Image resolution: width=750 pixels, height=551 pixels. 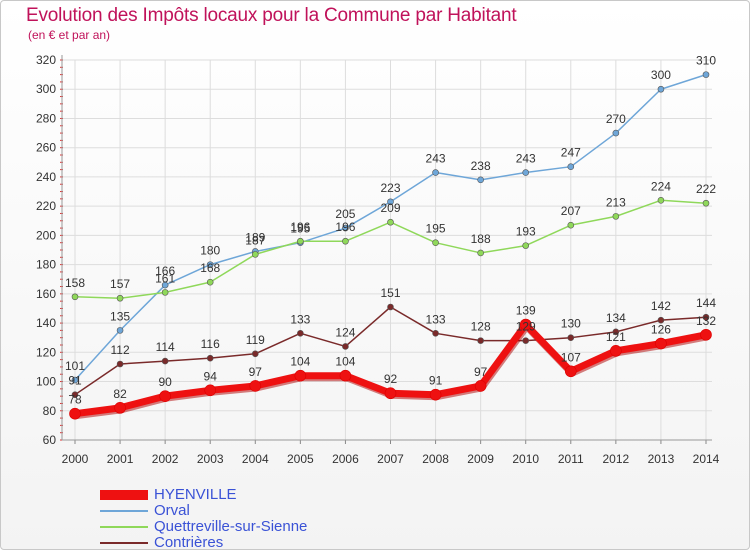 What do you see at coordinates (46, 294) in the screenshot?
I see `y-tick-label: 160` at bounding box center [46, 294].